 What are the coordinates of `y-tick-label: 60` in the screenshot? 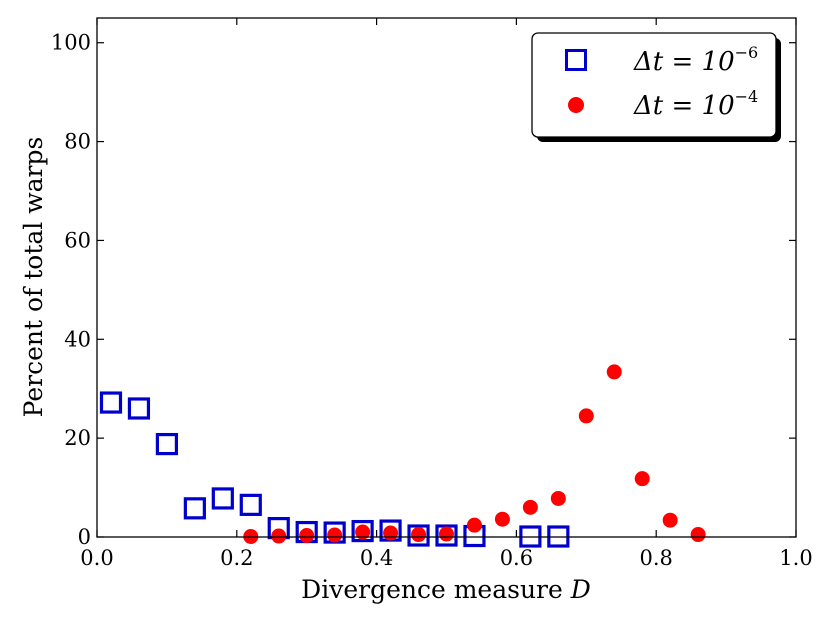 It's located at (77, 240).